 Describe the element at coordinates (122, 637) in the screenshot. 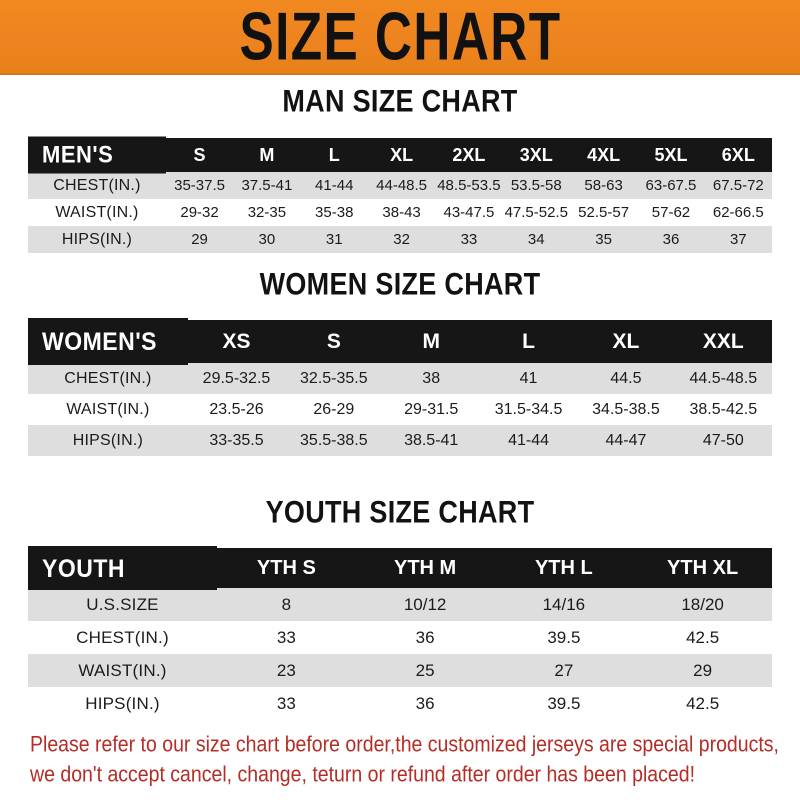

I see `youth-row-label: CHEST(IN.)` at that location.